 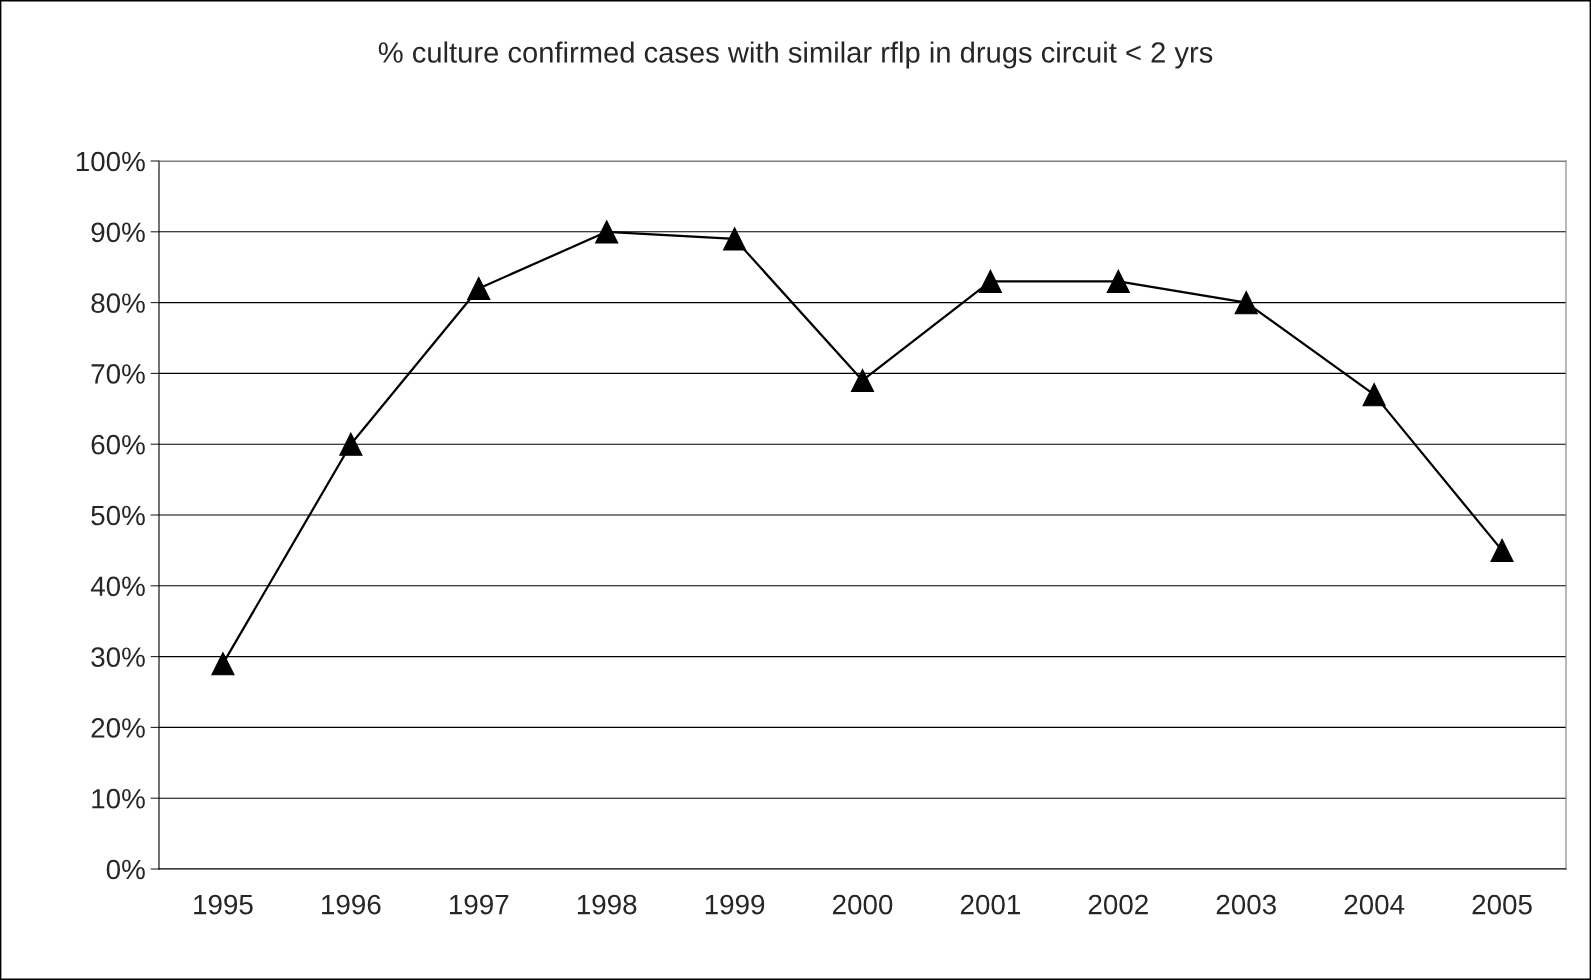 What do you see at coordinates (118, 444) in the screenshot?
I see `y-tick-label: 60%` at bounding box center [118, 444].